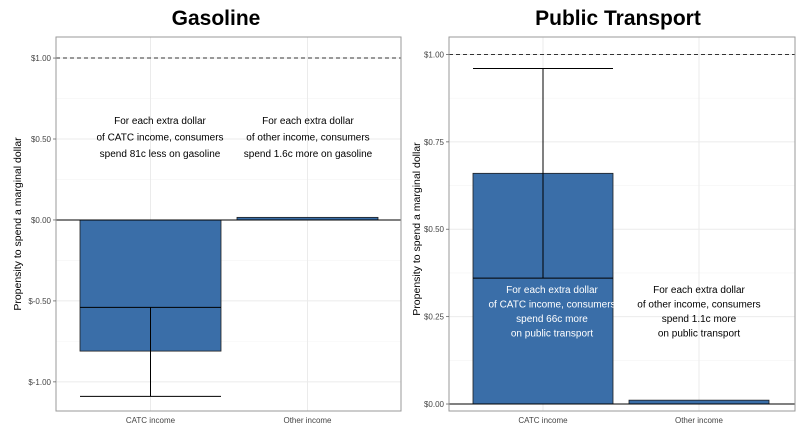 Image resolution: width=805 pixels, height=433 pixels. I want to click on annotation-line: spend 81c less on gasoline, so click(160, 154).